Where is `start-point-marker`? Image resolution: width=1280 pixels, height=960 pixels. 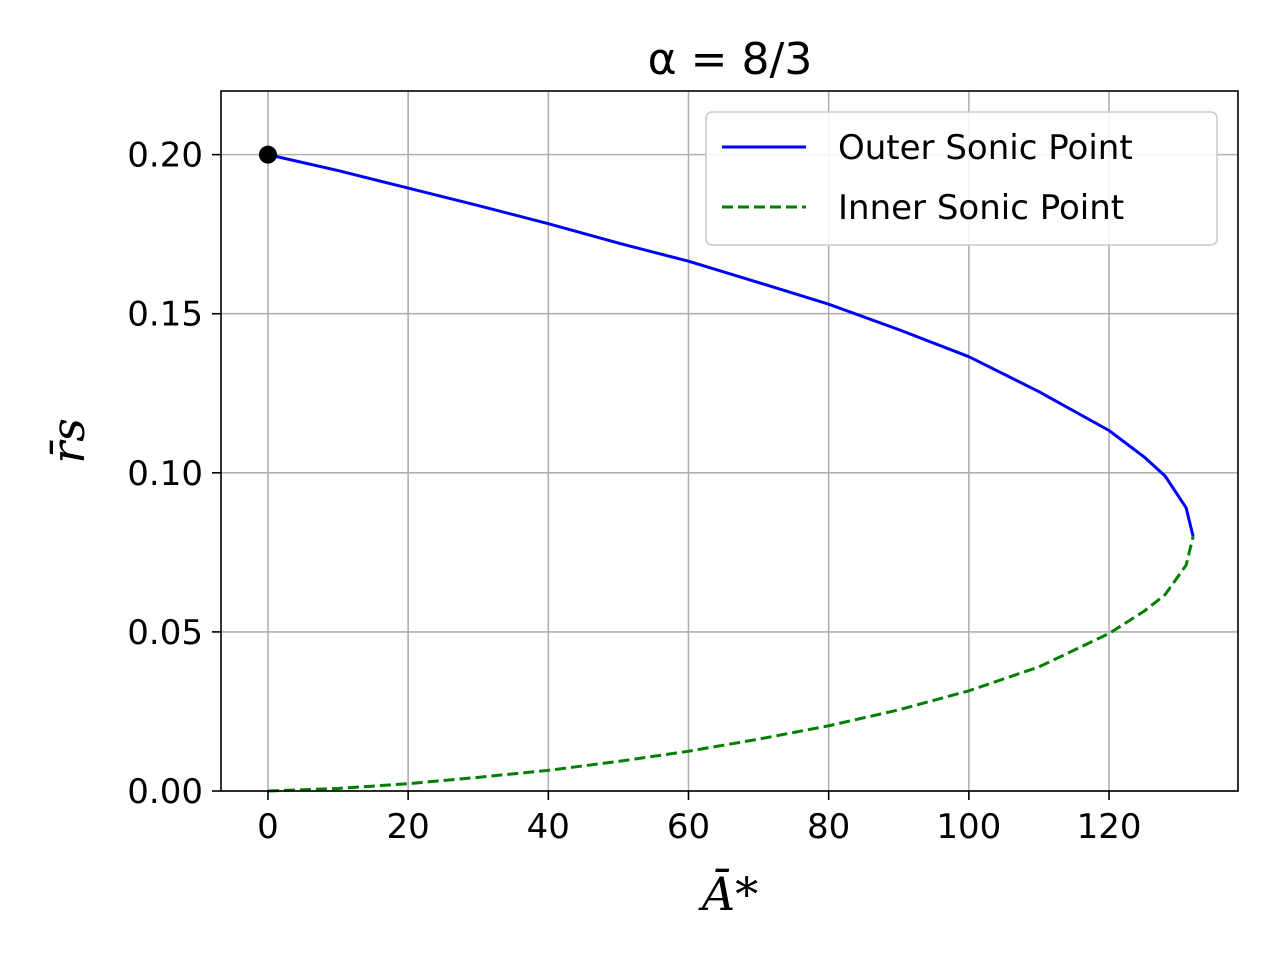
start-point-marker is located at coordinates (267, 154).